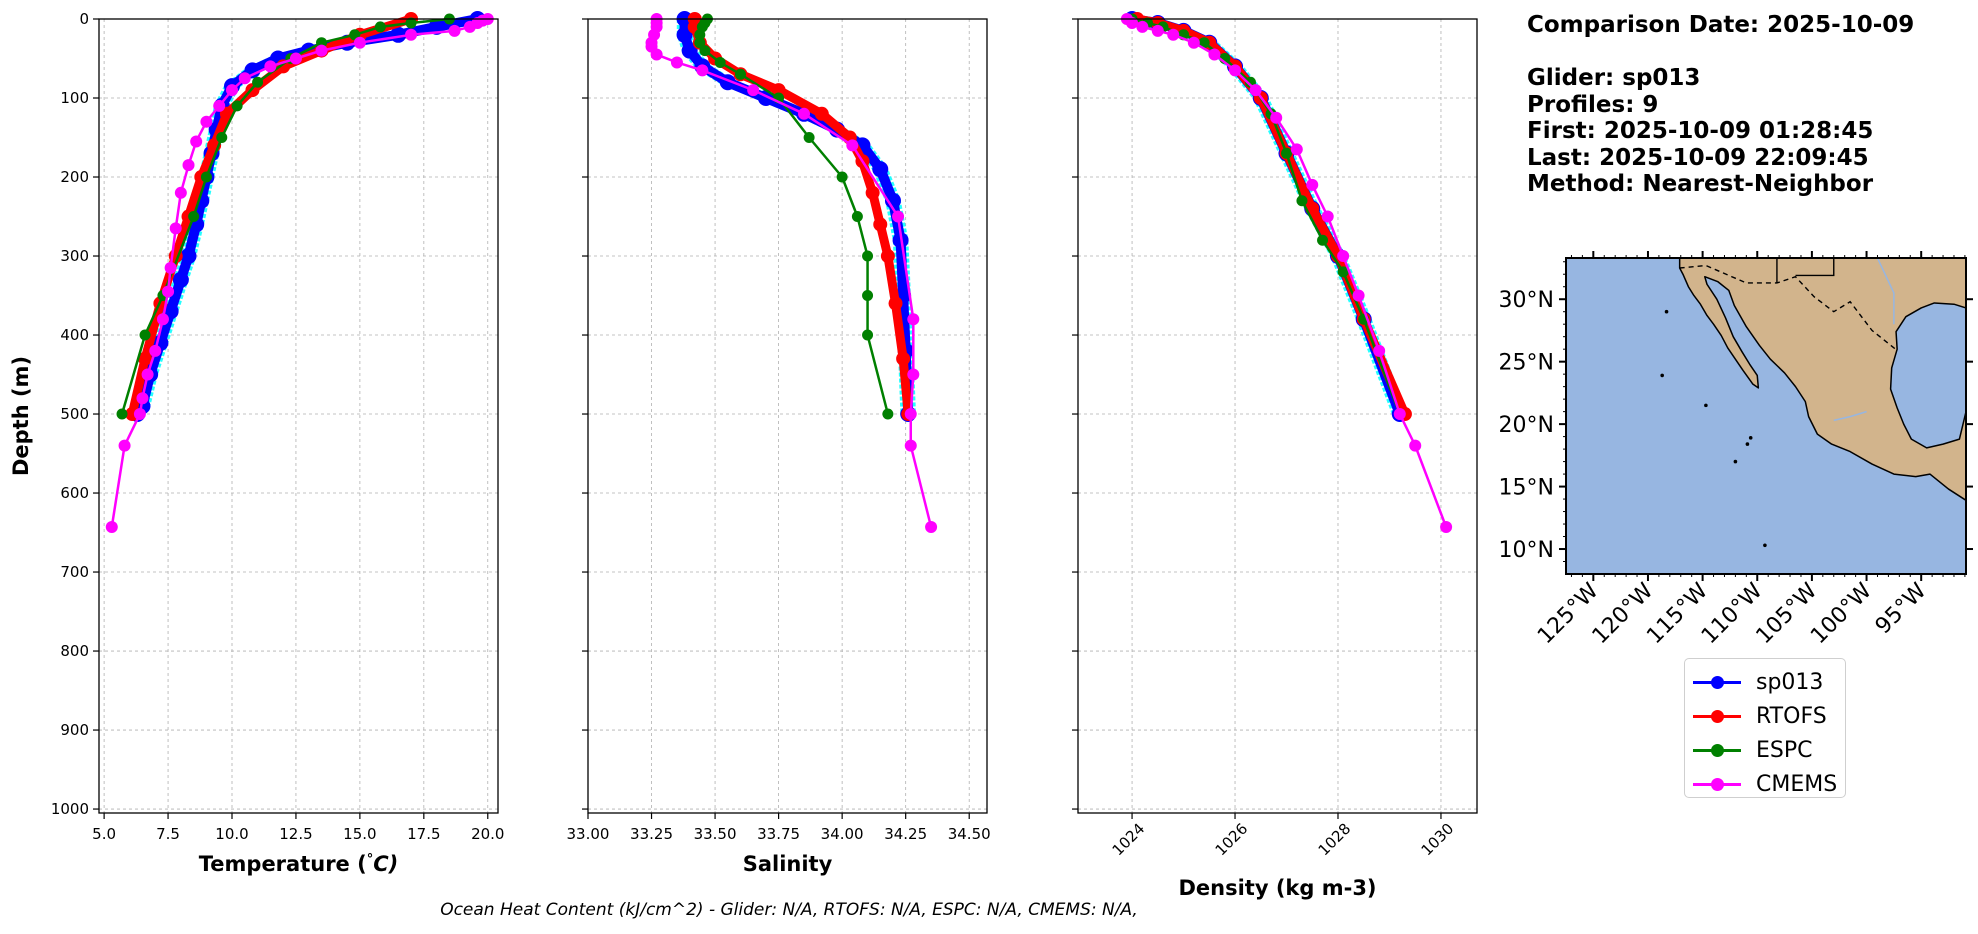 The image size is (1978, 934). I want to click on legend-item-rtofs: RTOFS, so click(1760, 716).